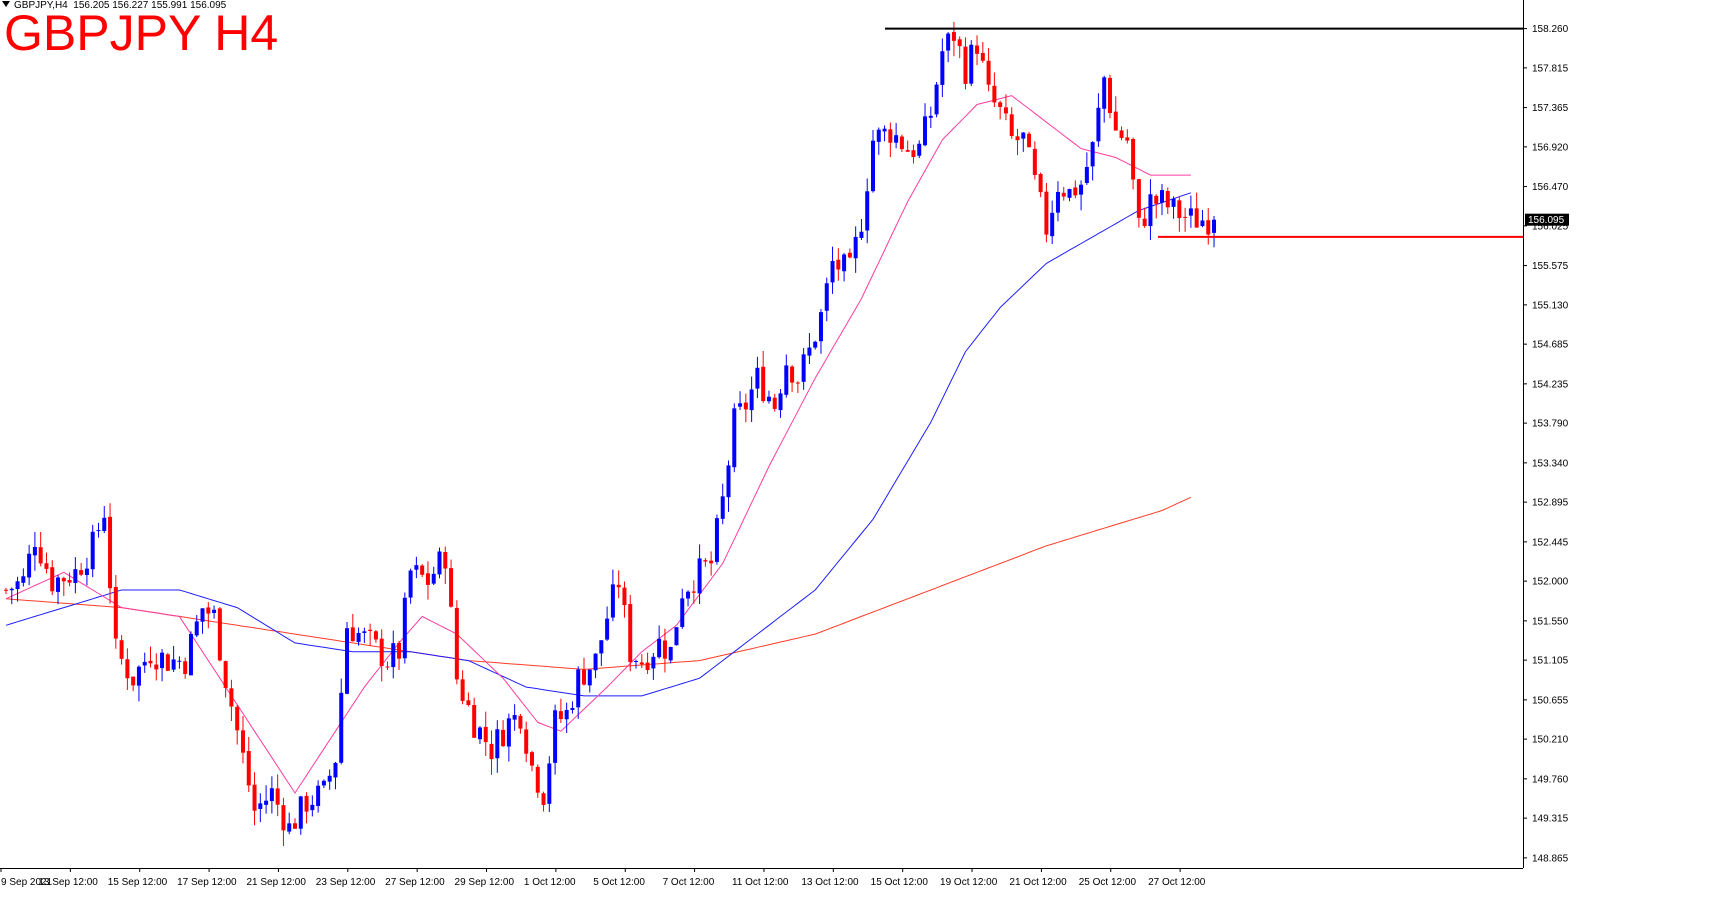  What do you see at coordinates (1550, 819) in the screenshot?
I see `y-tick-label: 149.315` at bounding box center [1550, 819].